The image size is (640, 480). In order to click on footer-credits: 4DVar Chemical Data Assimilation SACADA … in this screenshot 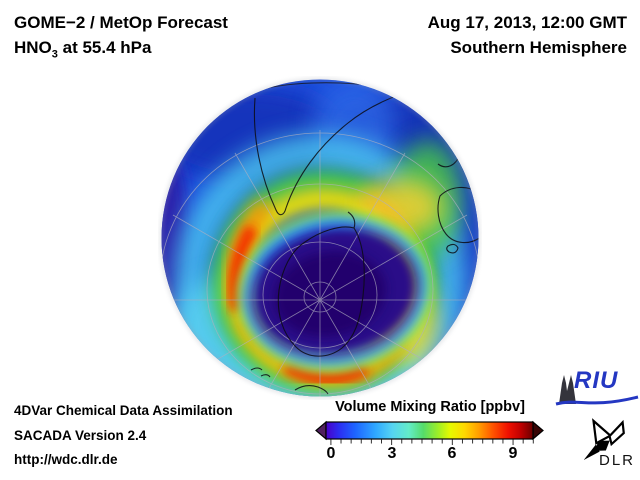, I will do `click(123, 436)`.